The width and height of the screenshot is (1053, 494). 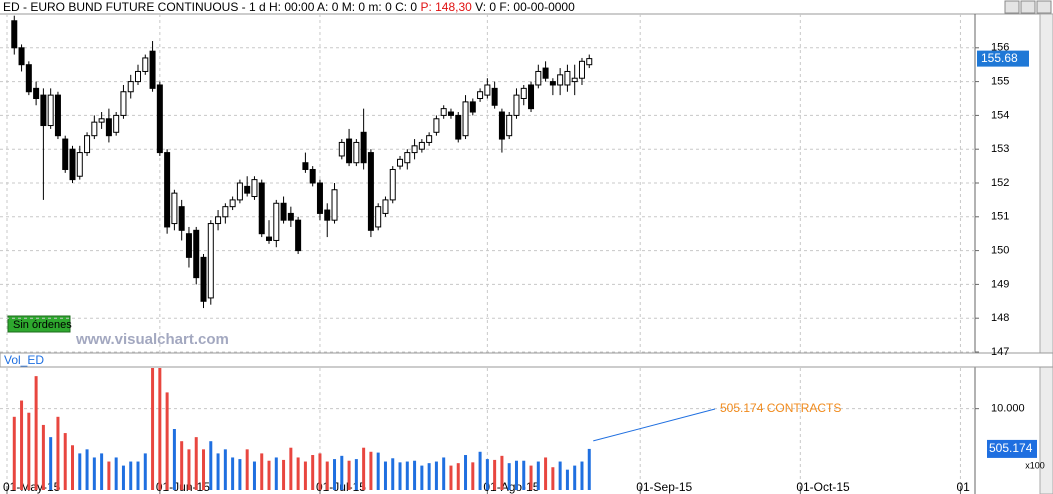 I want to click on last-price-box, so click(x=1003, y=58).